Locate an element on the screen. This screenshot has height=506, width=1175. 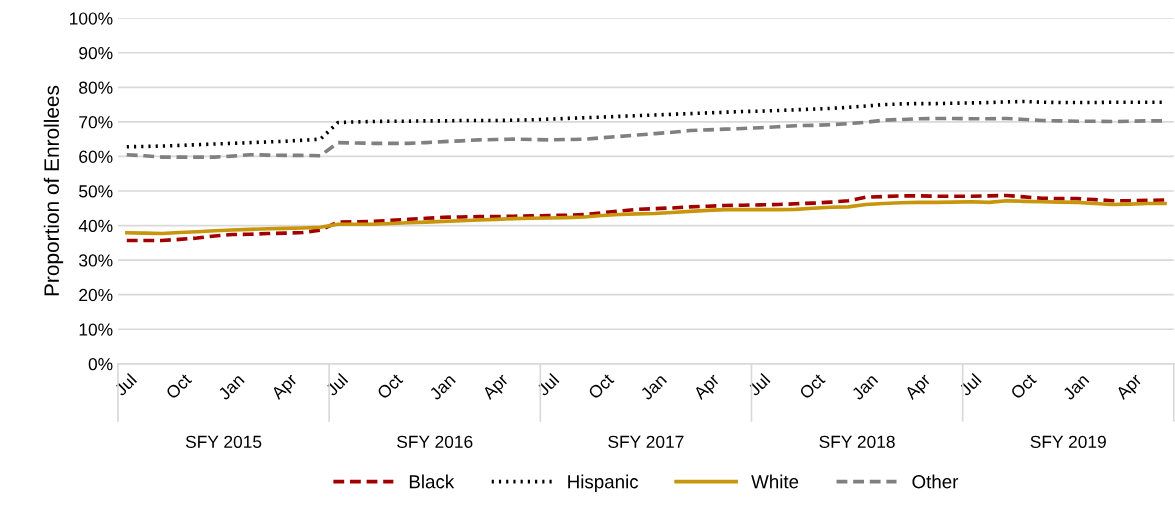
y-axis-title: Proportion of Enrollees is located at coordinates (53, 190).